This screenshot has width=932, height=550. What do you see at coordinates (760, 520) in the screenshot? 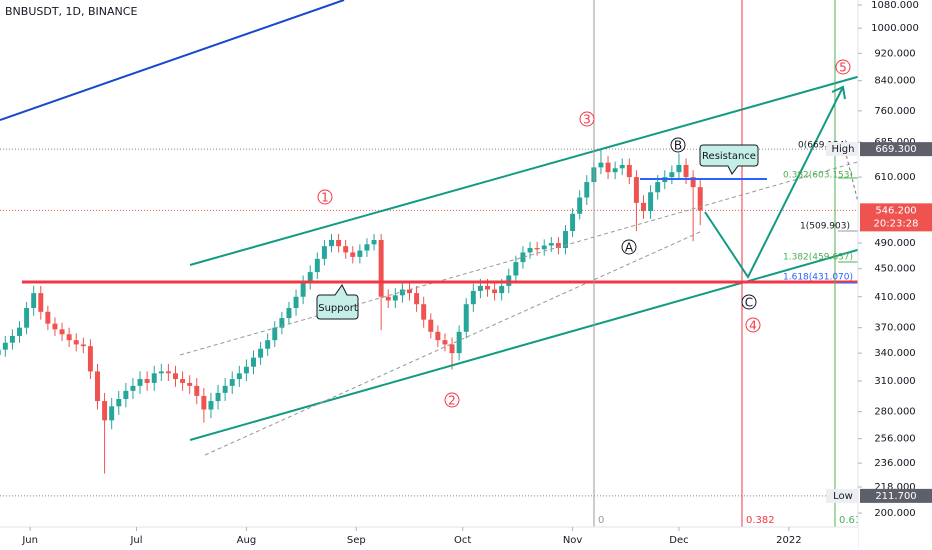
I see `time-fib-label: 0.382` at bounding box center [760, 520].